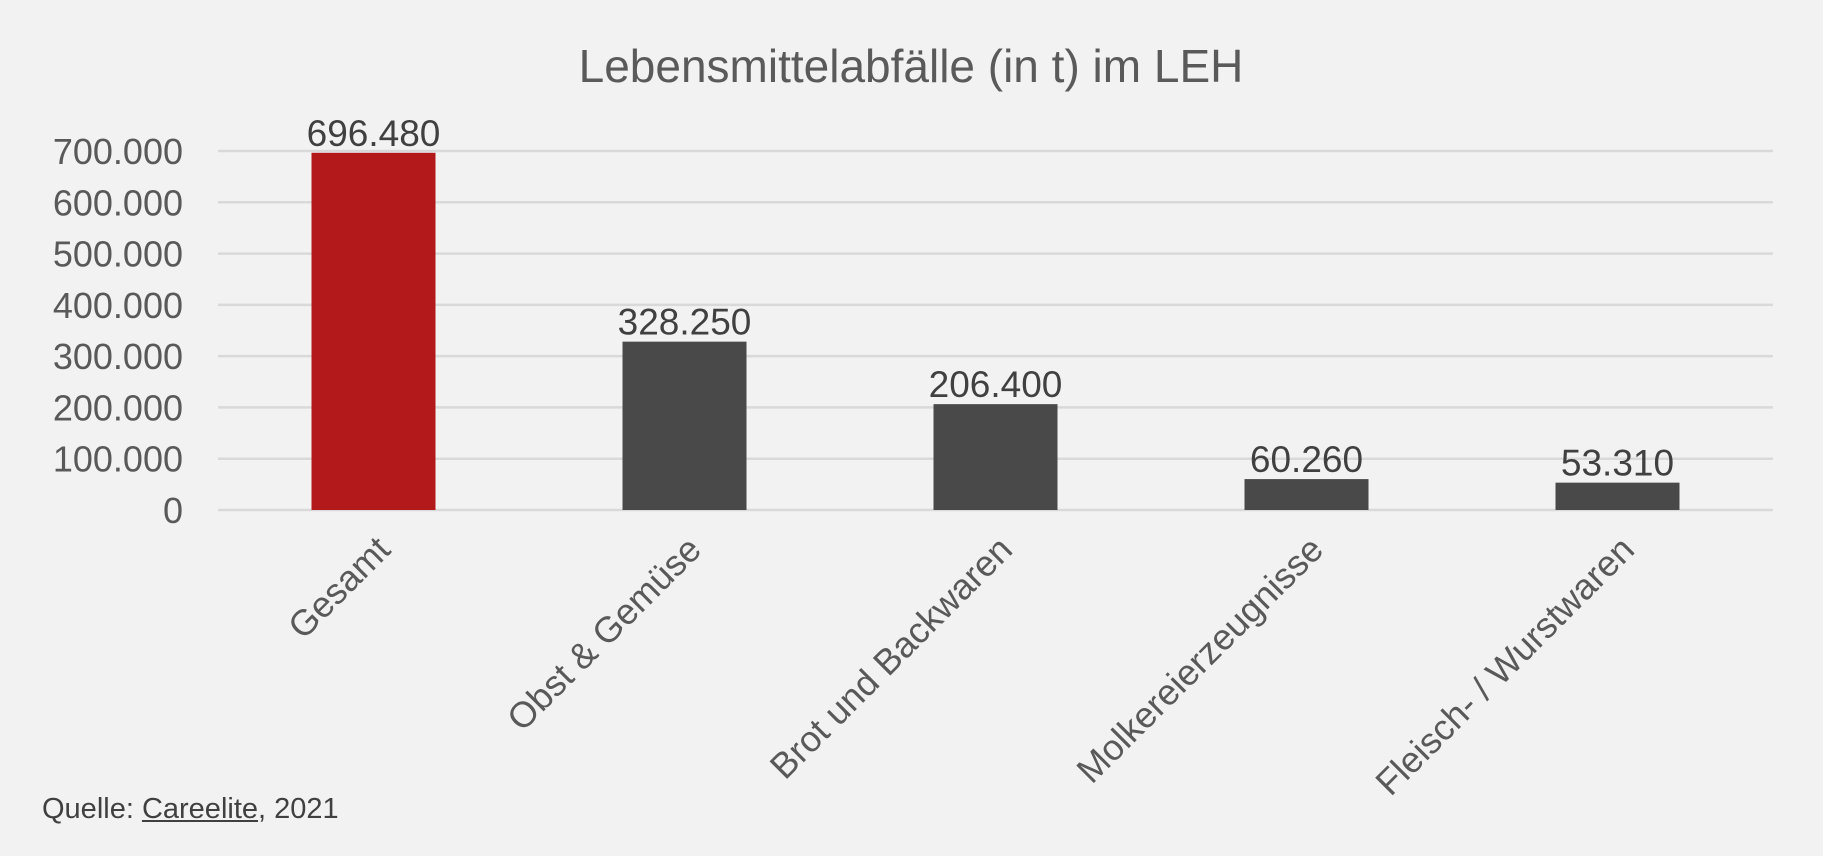 Image resolution: width=1823 pixels, height=856 pixels. I want to click on category-label: Fleisch- / Wurstwaren, so click(1504, 665).